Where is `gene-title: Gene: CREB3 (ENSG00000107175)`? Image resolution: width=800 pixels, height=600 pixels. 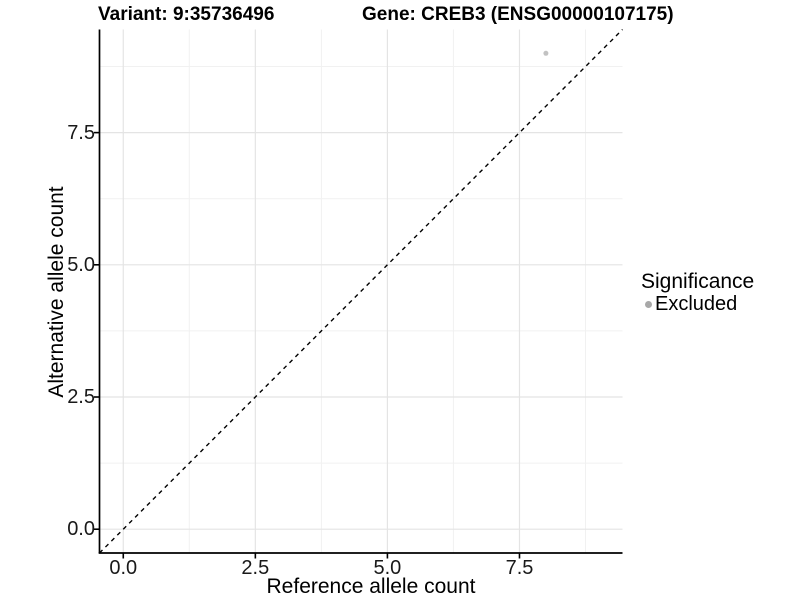 gene-title: Gene: CREB3 (ENSG00000107175) is located at coordinates (518, 14).